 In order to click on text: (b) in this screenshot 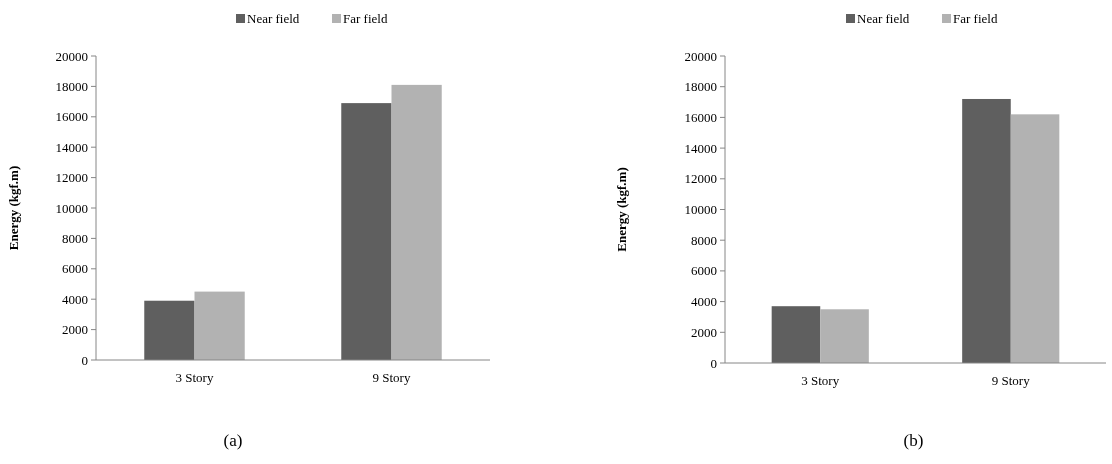, I will do `click(913, 440)`.